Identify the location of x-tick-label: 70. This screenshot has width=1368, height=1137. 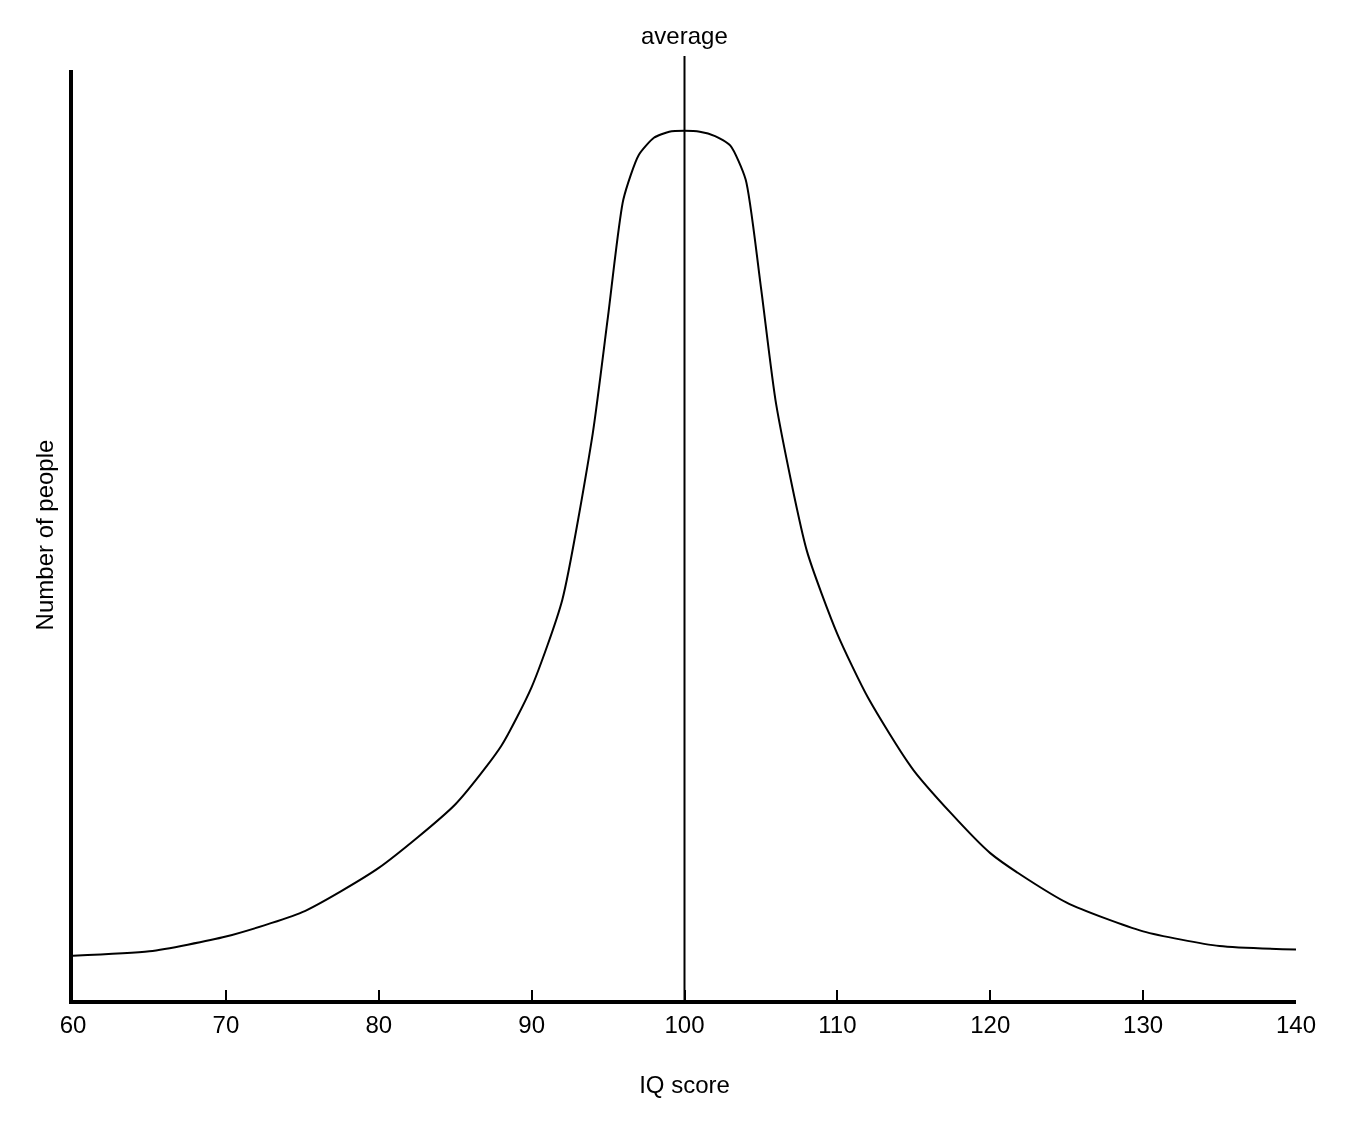
(226, 1024).